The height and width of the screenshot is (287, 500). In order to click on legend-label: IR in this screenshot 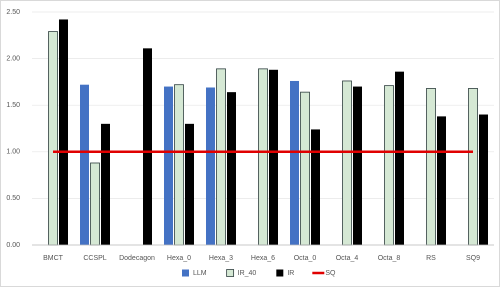, I will do `click(290, 273)`.